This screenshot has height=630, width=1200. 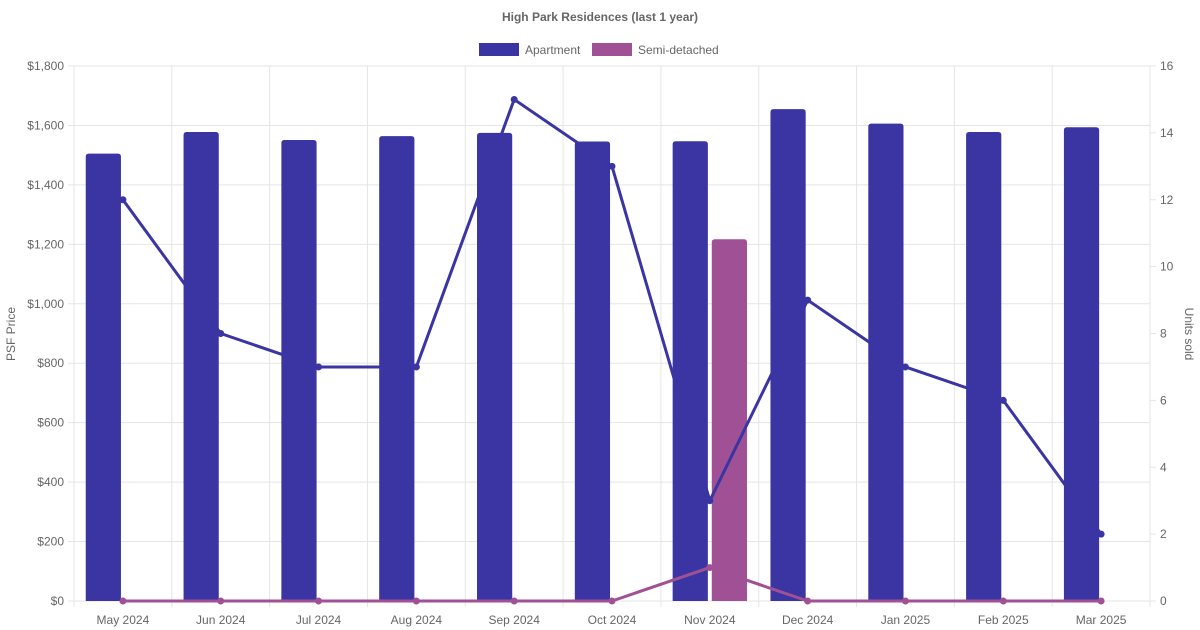 I want to click on y-tick-label: $1,200, so click(x=45, y=244).